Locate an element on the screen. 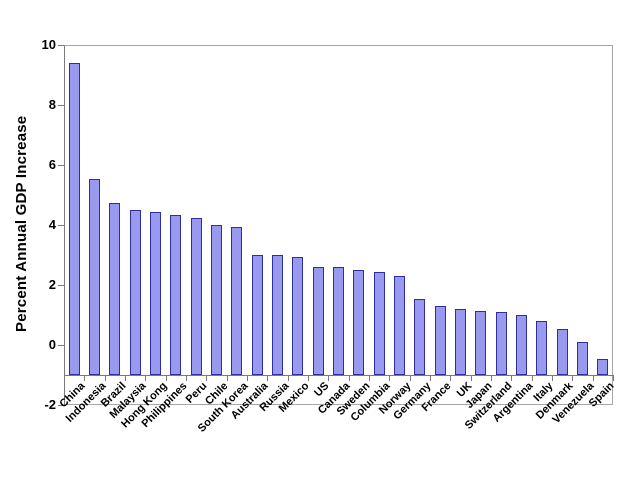  bar-indonesia is located at coordinates (94, 276).